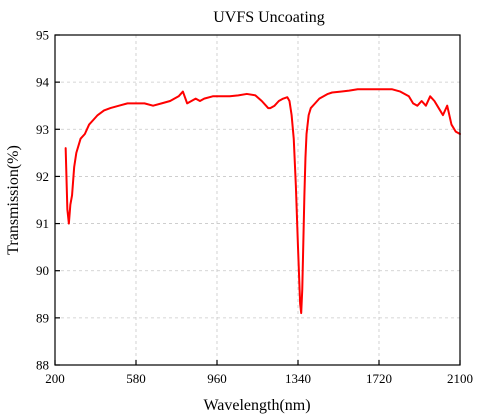  What do you see at coordinates (43, 82) in the screenshot?
I see `y-tick-label: 94` at bounding box center [43, 82].